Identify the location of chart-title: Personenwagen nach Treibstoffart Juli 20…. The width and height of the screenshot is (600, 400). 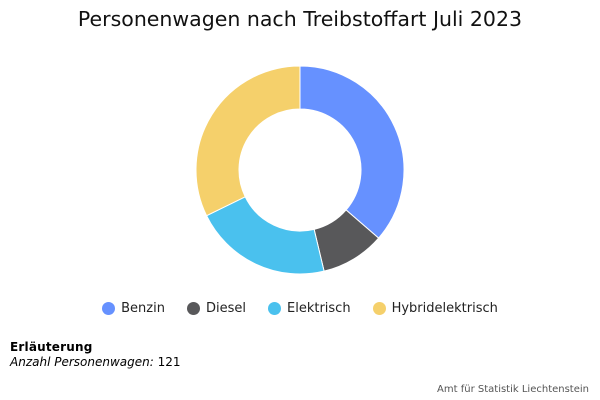
(300, 19).